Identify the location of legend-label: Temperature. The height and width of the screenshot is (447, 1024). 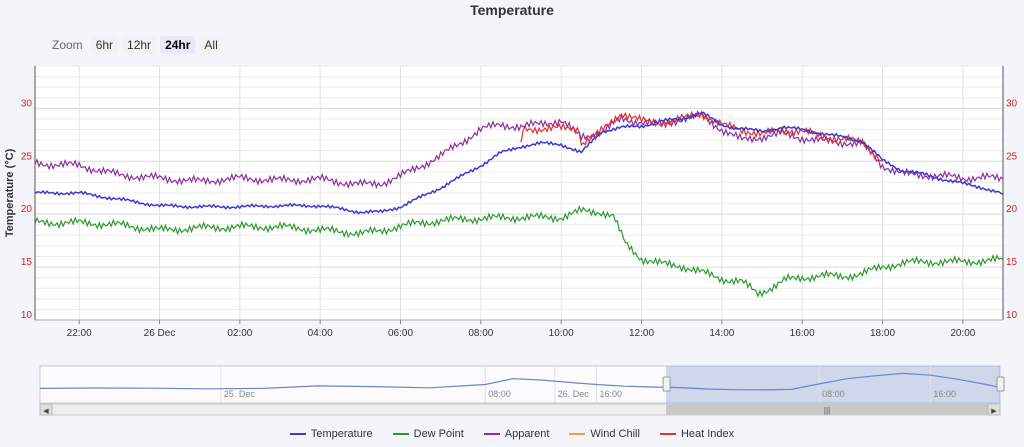
(341, 434).